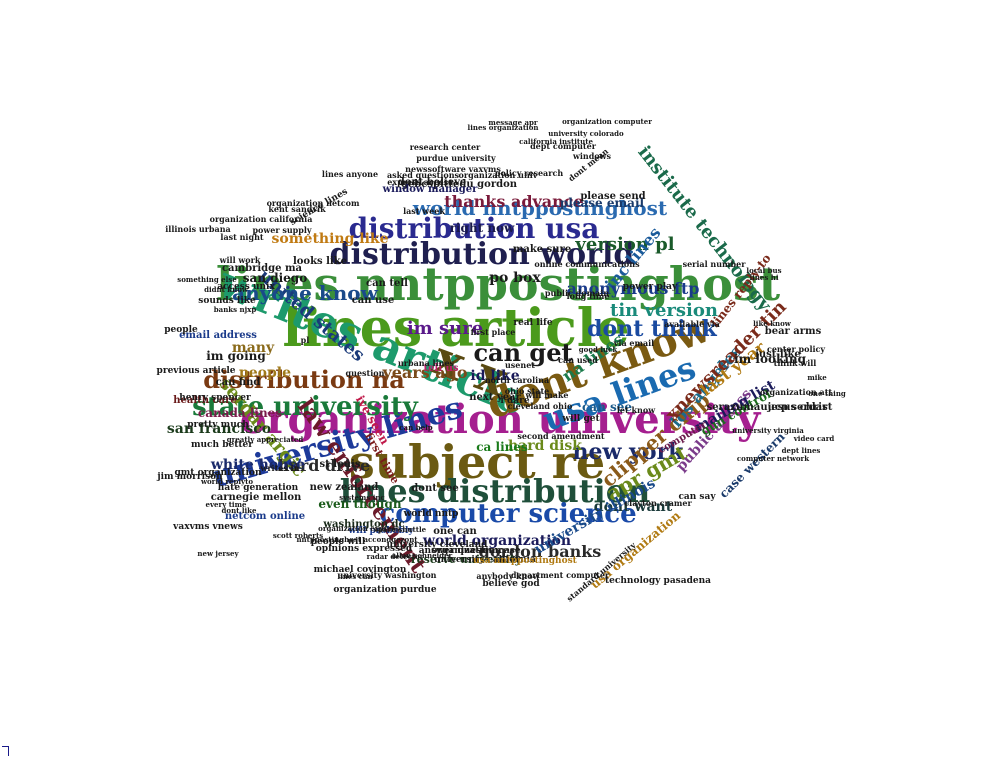 Image resolution: width=992 pixels, height=757 pixels. Describe the element at coordinates (297, 209) in the screenshot. I see `cloud-word: kent sandvik` at that location.